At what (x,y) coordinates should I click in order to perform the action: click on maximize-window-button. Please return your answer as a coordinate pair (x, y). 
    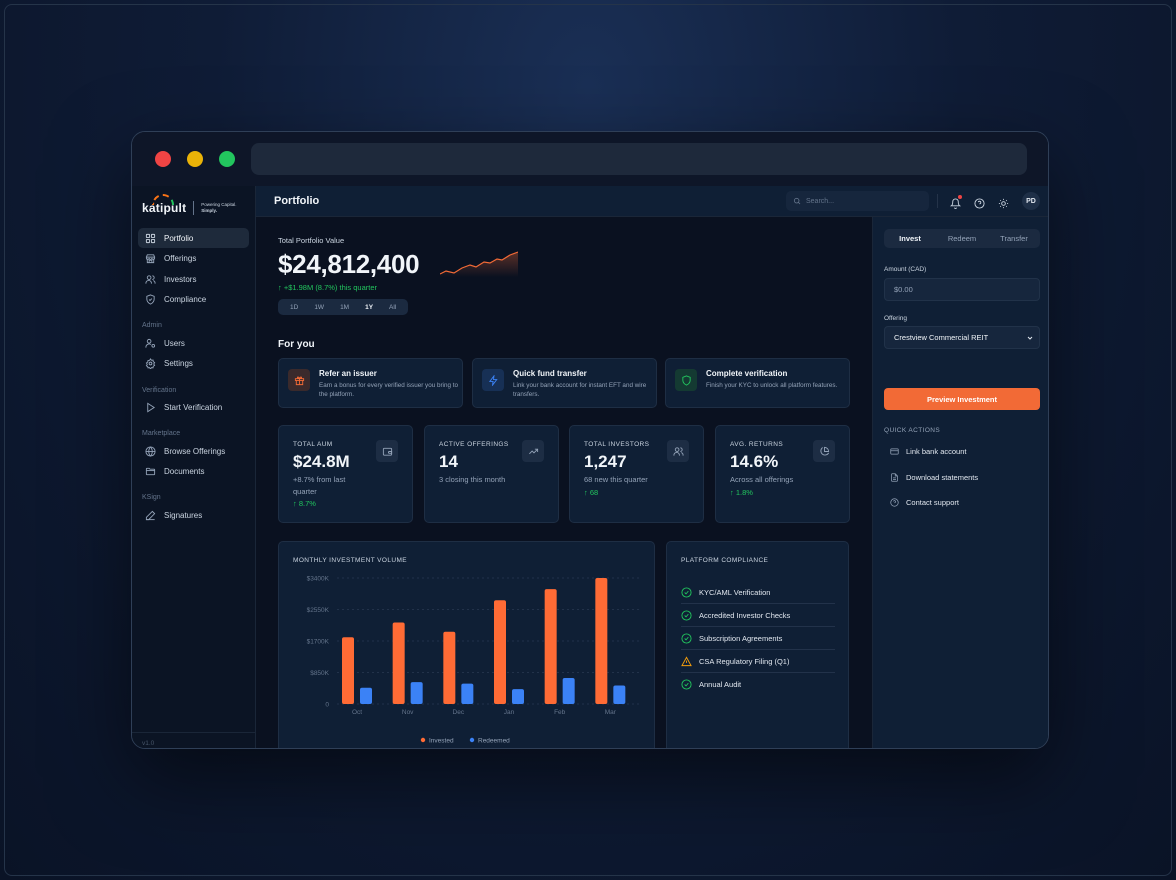
    Looking at the image, I should click on (227, 159).